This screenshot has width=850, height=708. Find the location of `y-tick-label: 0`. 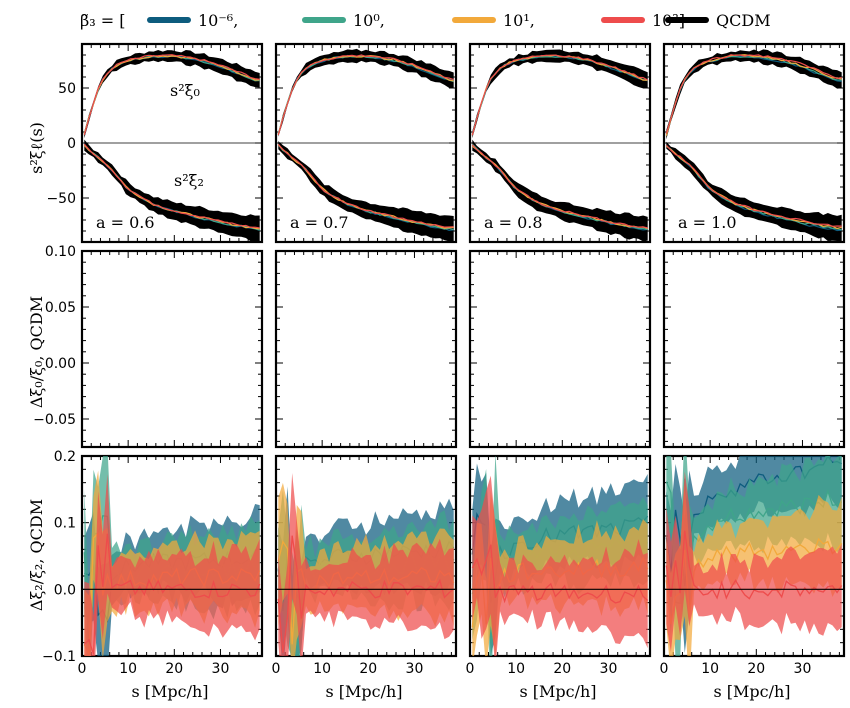

y-tick-label: 0 is located at coordinates (71, 144).